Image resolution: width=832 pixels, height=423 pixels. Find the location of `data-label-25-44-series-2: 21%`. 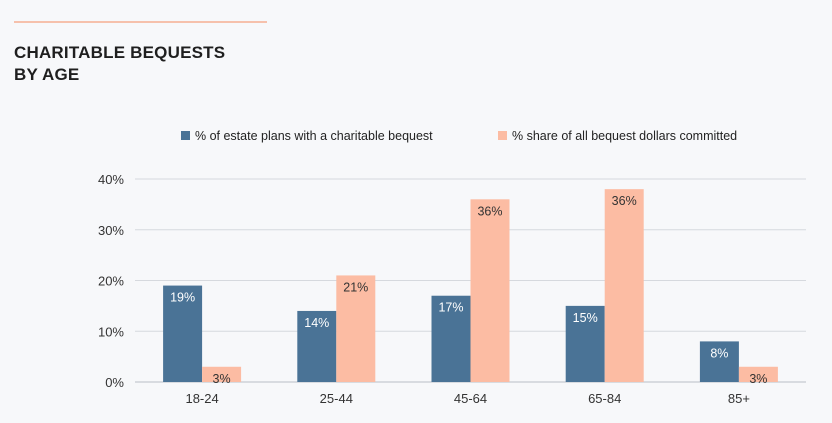

data-label-25-44-series-2: 21% is located at coordinates (355, 287).